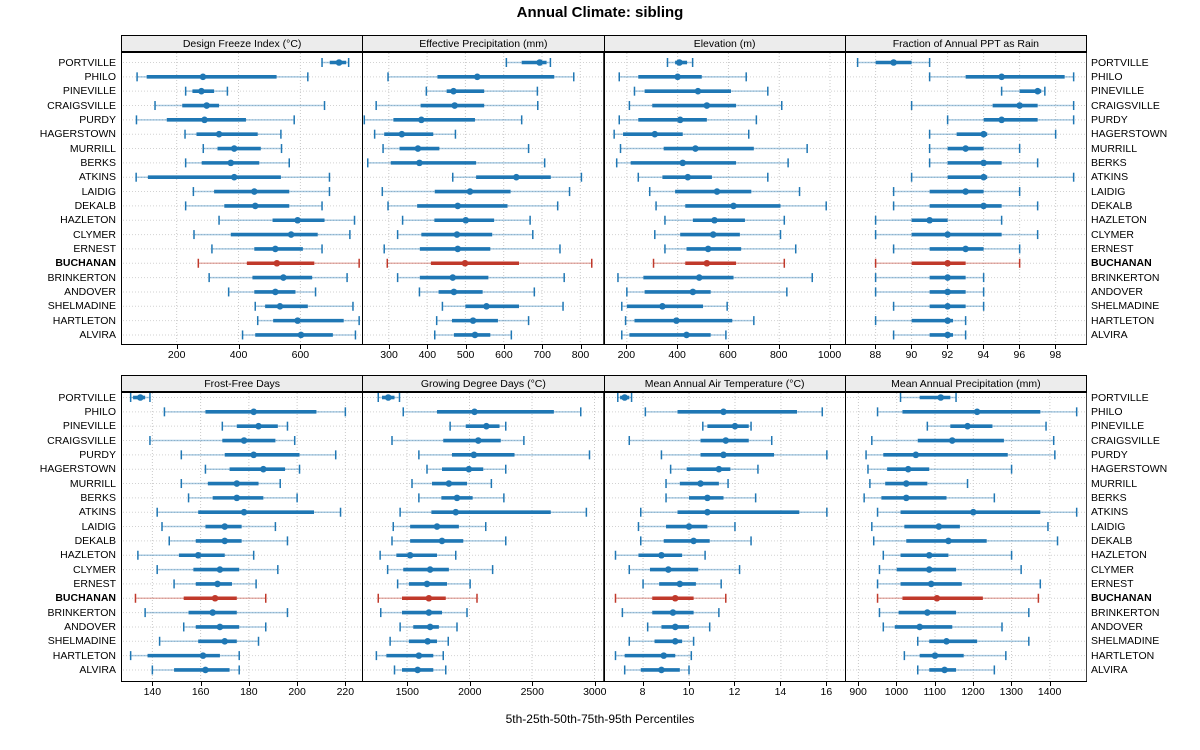  What do you see at coordinates (97, 334) in the screenshot?
I see `station-label-alvira: ALVIRA` at bounding box center [97, 334].